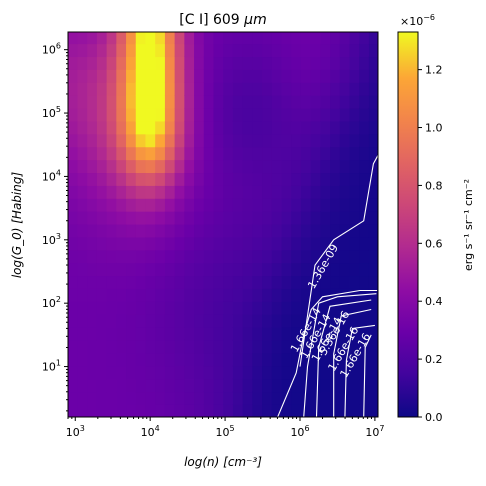 The image size is (486, 486). I want to click on colorbar-tick-label: 1.0, so click(434, 128).